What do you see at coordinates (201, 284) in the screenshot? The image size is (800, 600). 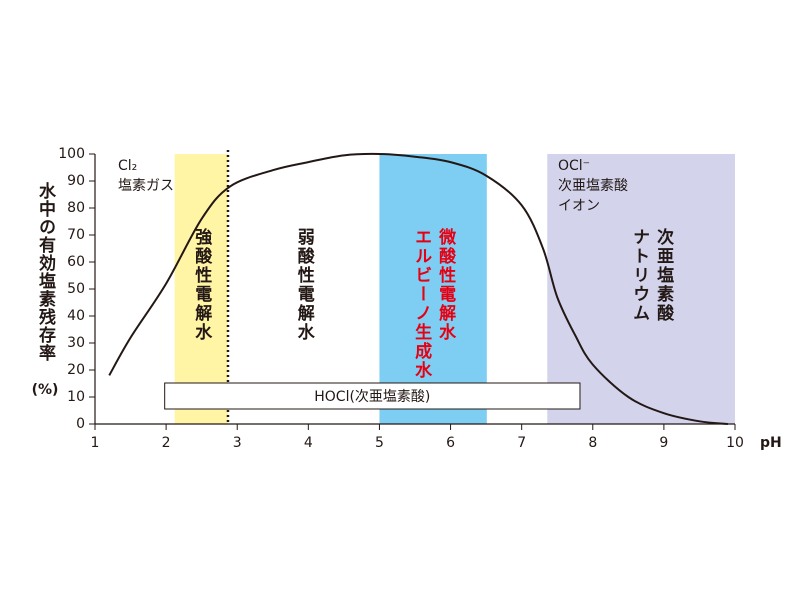 I see `region-label: 強酸性電解水` at bounding box center [201, 284].